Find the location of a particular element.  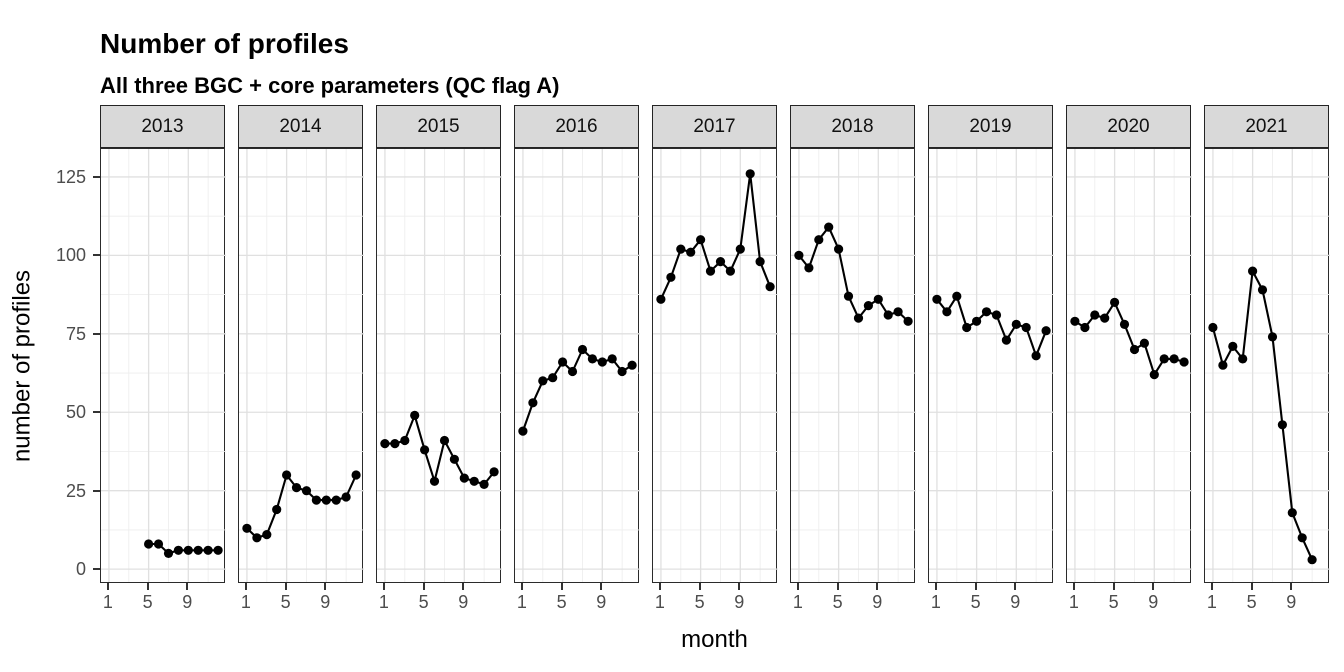

facet-strip-label: 2014 is located at coordinates (300, 126).